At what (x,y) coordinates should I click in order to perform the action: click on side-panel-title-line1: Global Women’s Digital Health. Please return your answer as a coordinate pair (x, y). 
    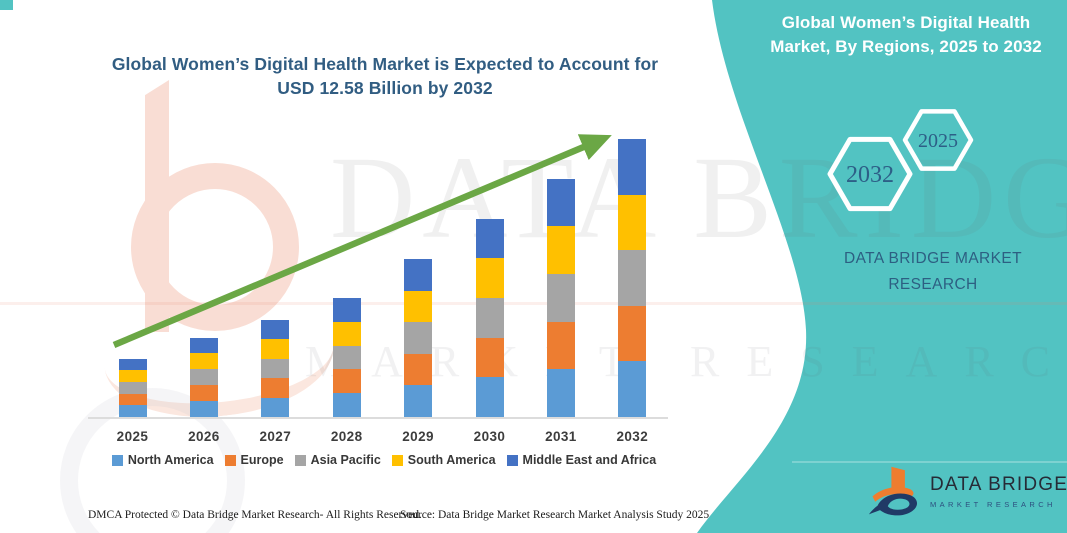
    Looking at the image, I should click on (906, 22).